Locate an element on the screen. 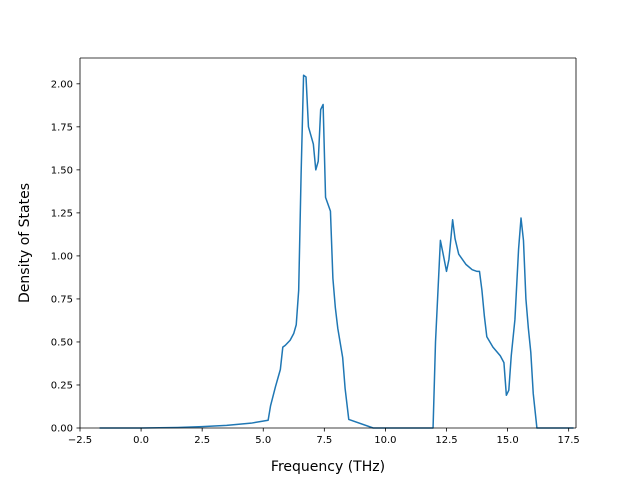  x-axis-ticks: −2.5 0.0 2.5 5.0 7.5 10.0 12.5 15.0 17.5 is located at coordinates (324, 437).